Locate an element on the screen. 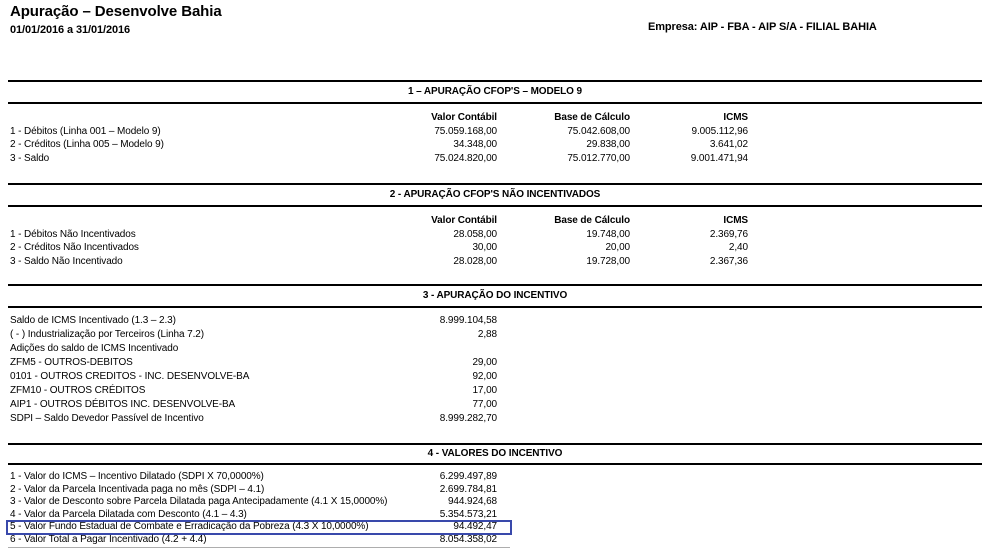 This screenshot has width=988, height=548. row-value: 9.005.112,96 is located at coordinates (720, 131).